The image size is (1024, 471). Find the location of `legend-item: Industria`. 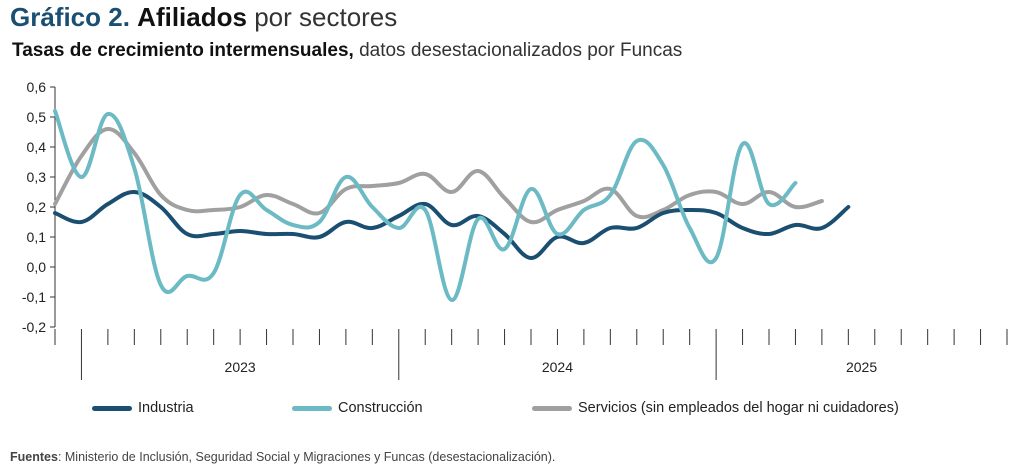

legend-item: Industria is located at coordinates (143, 408).